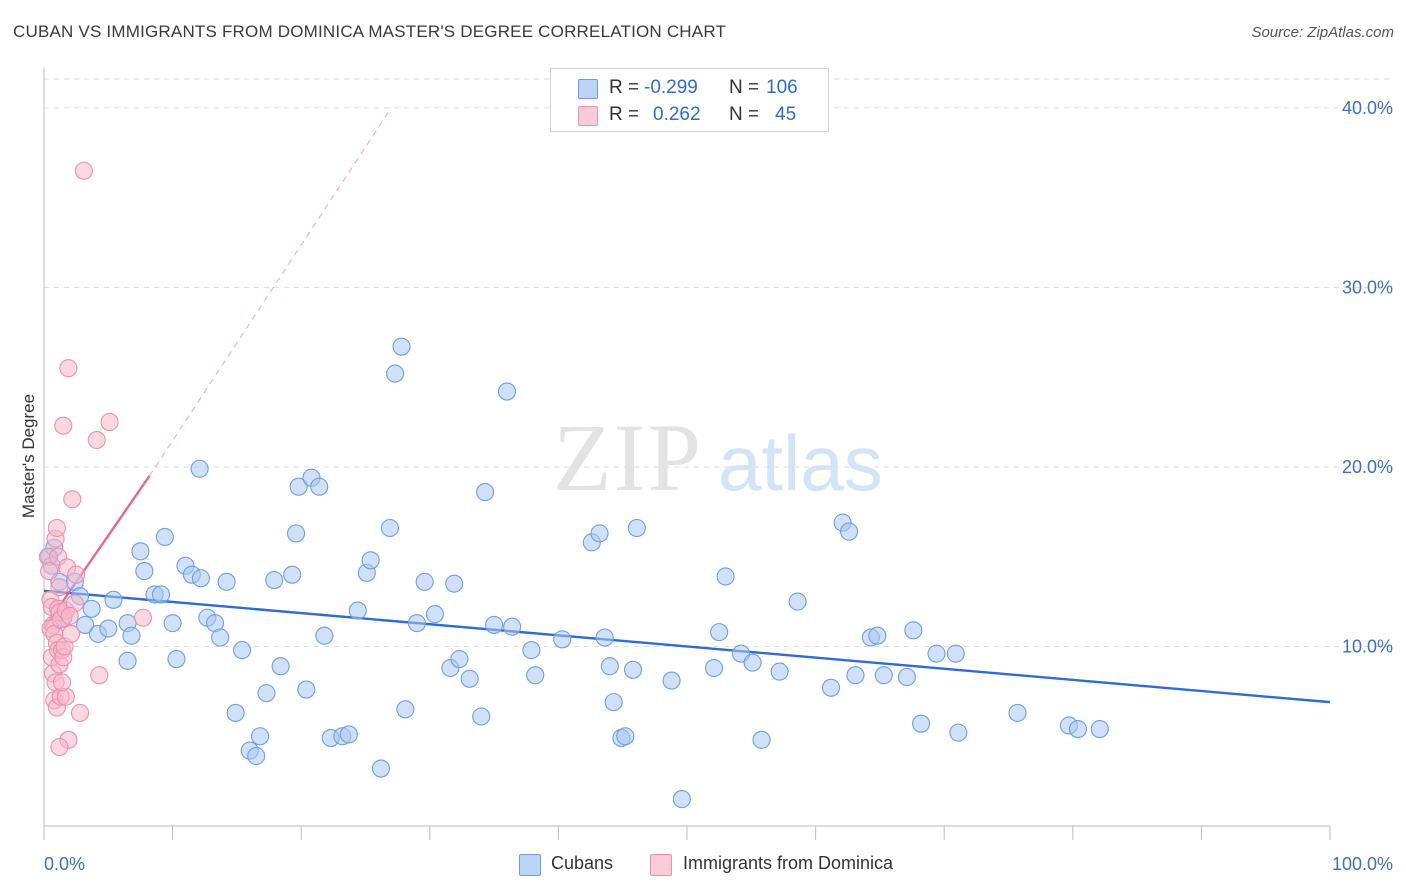 This screenshot has width=1406, height=892. I want to click on cubans-trend-line, so click(687, 646).